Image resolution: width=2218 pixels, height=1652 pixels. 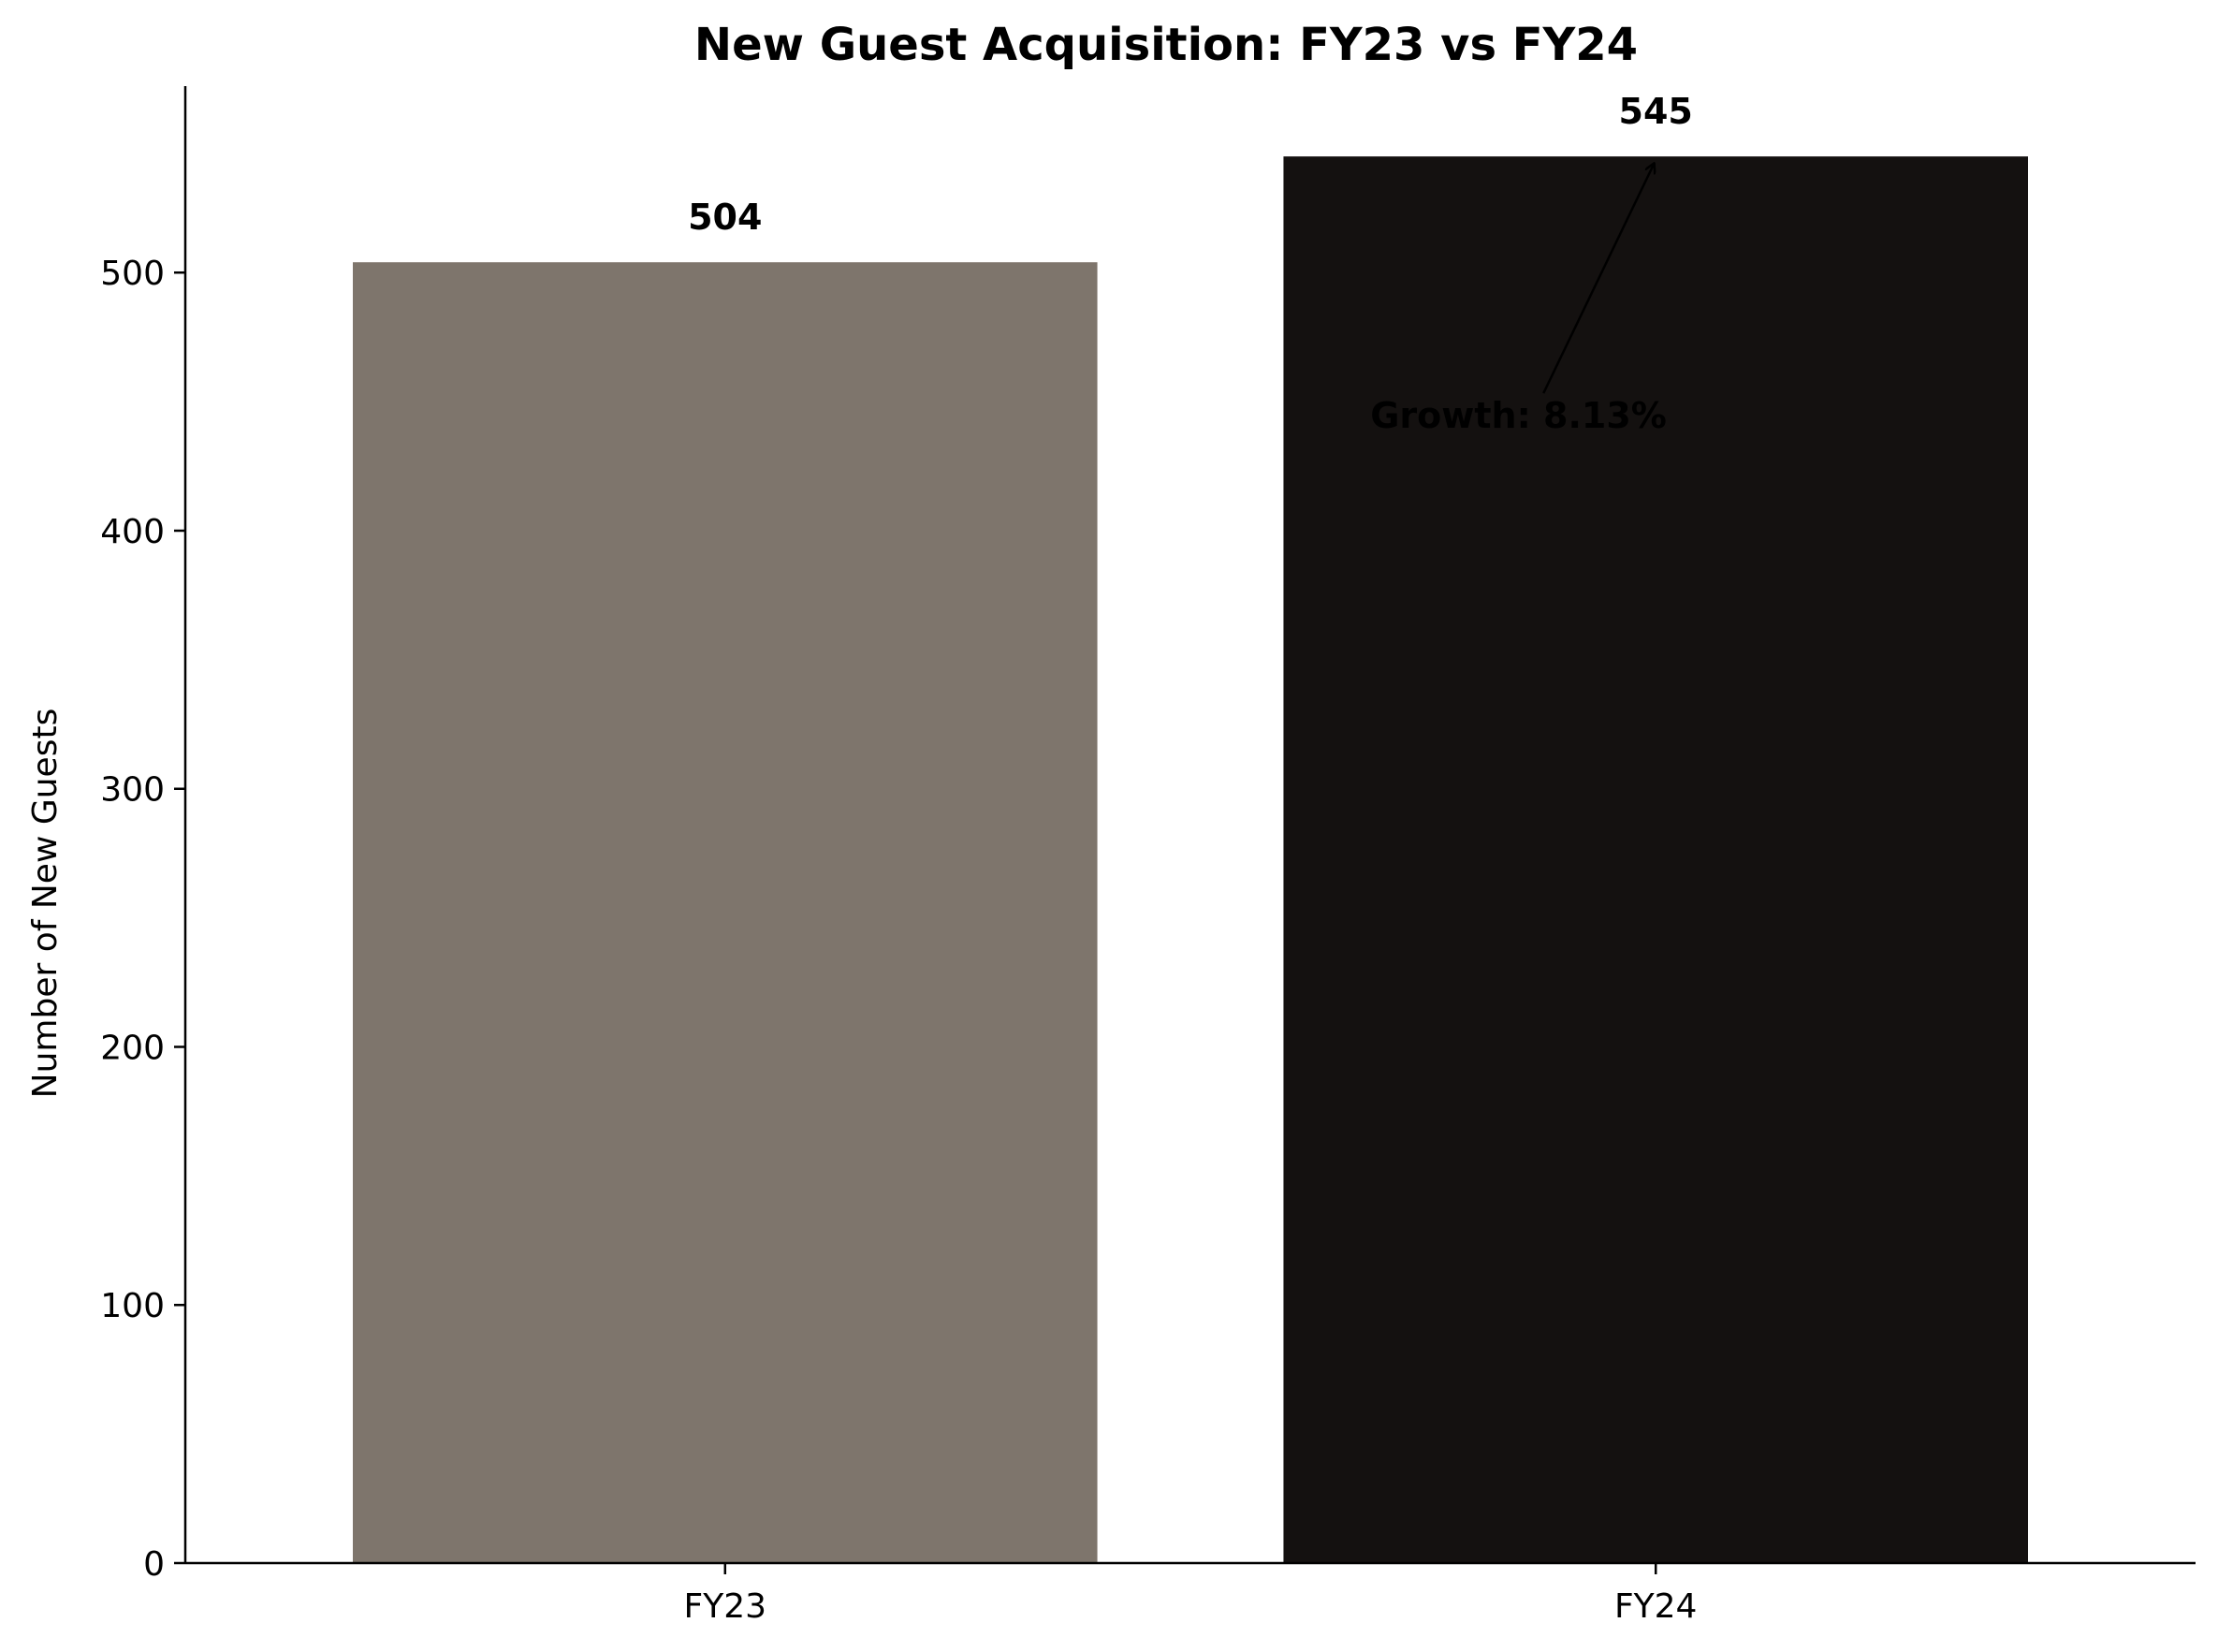 What do you see at coordinates (1166, 45) in the screenshot?
I see `chart-title: New Guest Acquisition: FY23 vs FY24` at bounding box center [1166, 45].